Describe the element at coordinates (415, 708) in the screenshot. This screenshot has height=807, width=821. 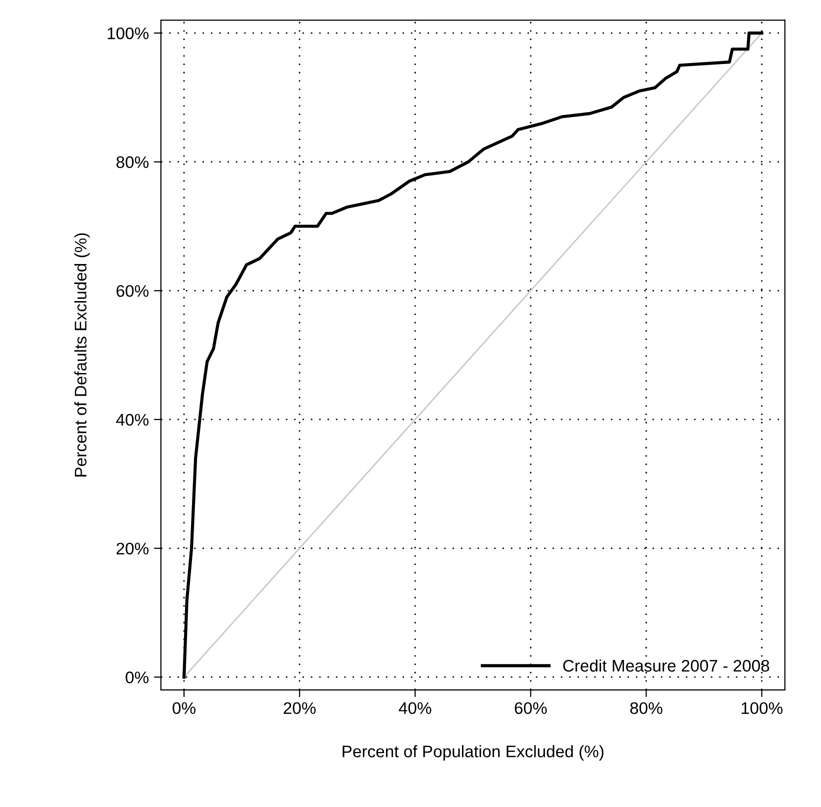
I see `x-tick-label: 40%` at that location.